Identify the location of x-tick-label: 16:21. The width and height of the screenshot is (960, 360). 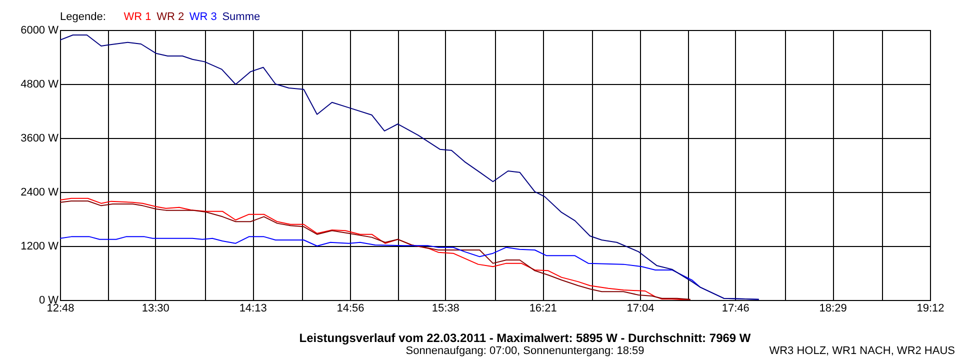
(543, 308).